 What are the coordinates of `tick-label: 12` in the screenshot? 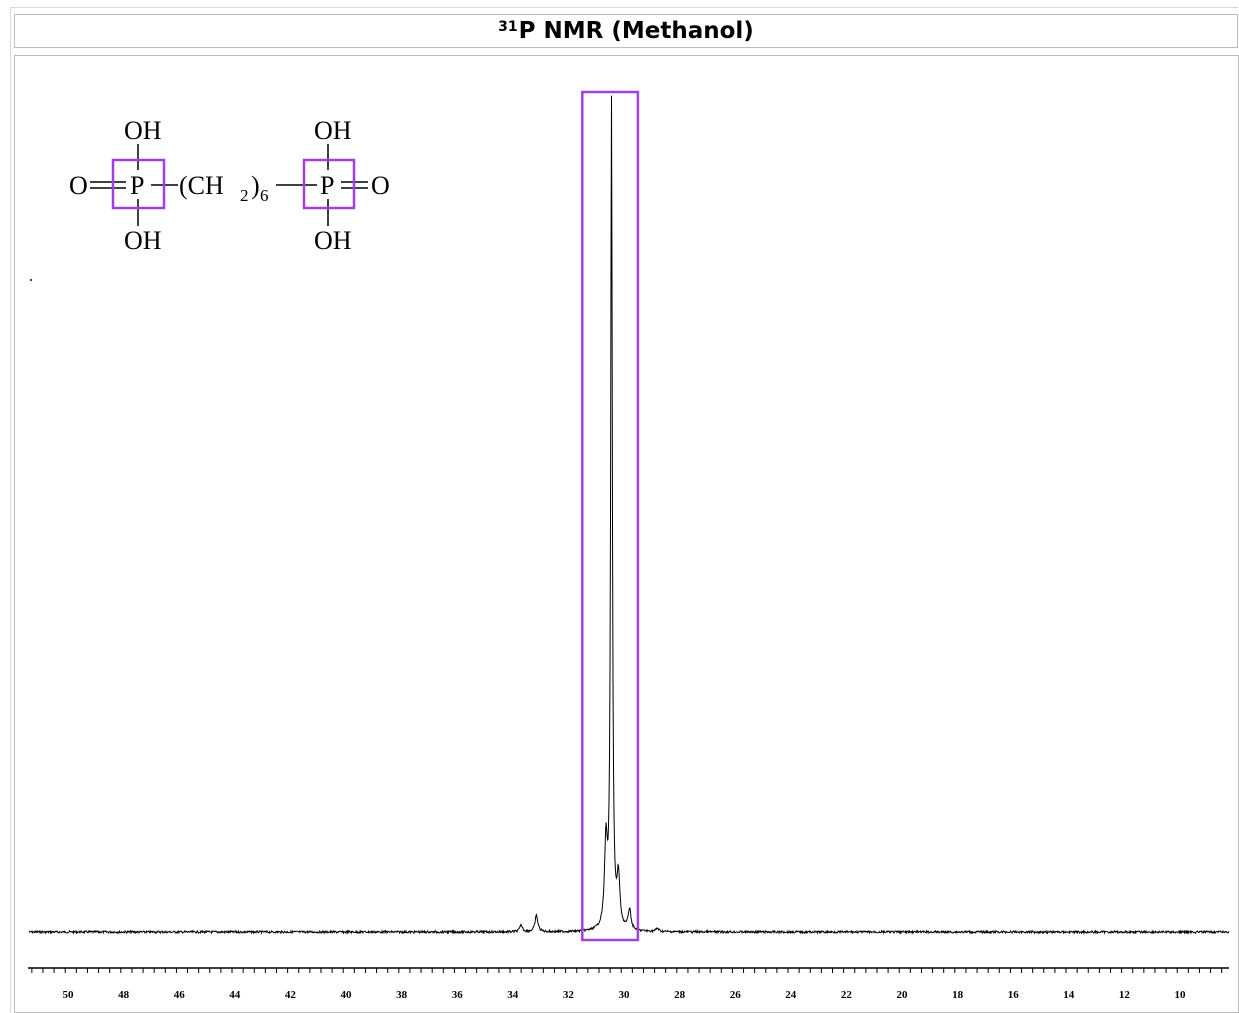 It's located at (1125, 995).